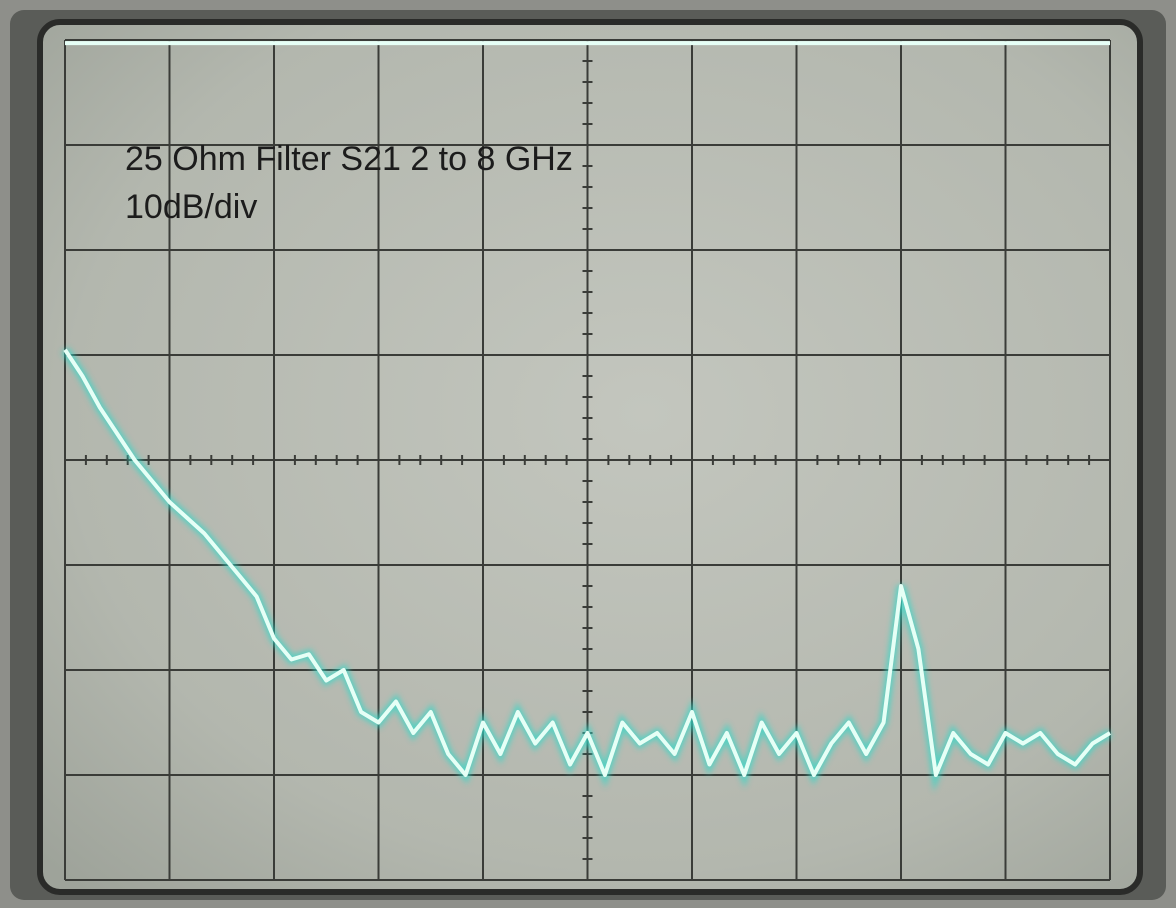 This screenshot has height=908, width=1176. I want to click on chart-subtitle: 10dB/div, so click(191, 207).